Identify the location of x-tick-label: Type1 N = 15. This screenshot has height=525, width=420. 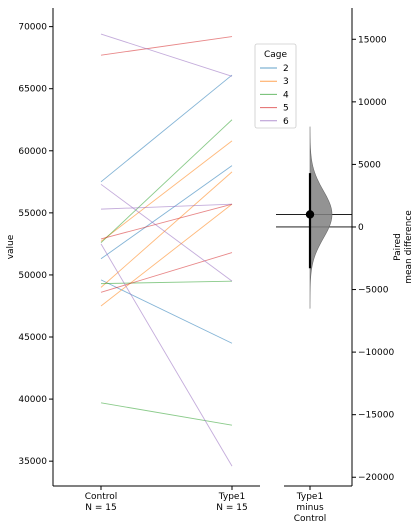
(231, 502).